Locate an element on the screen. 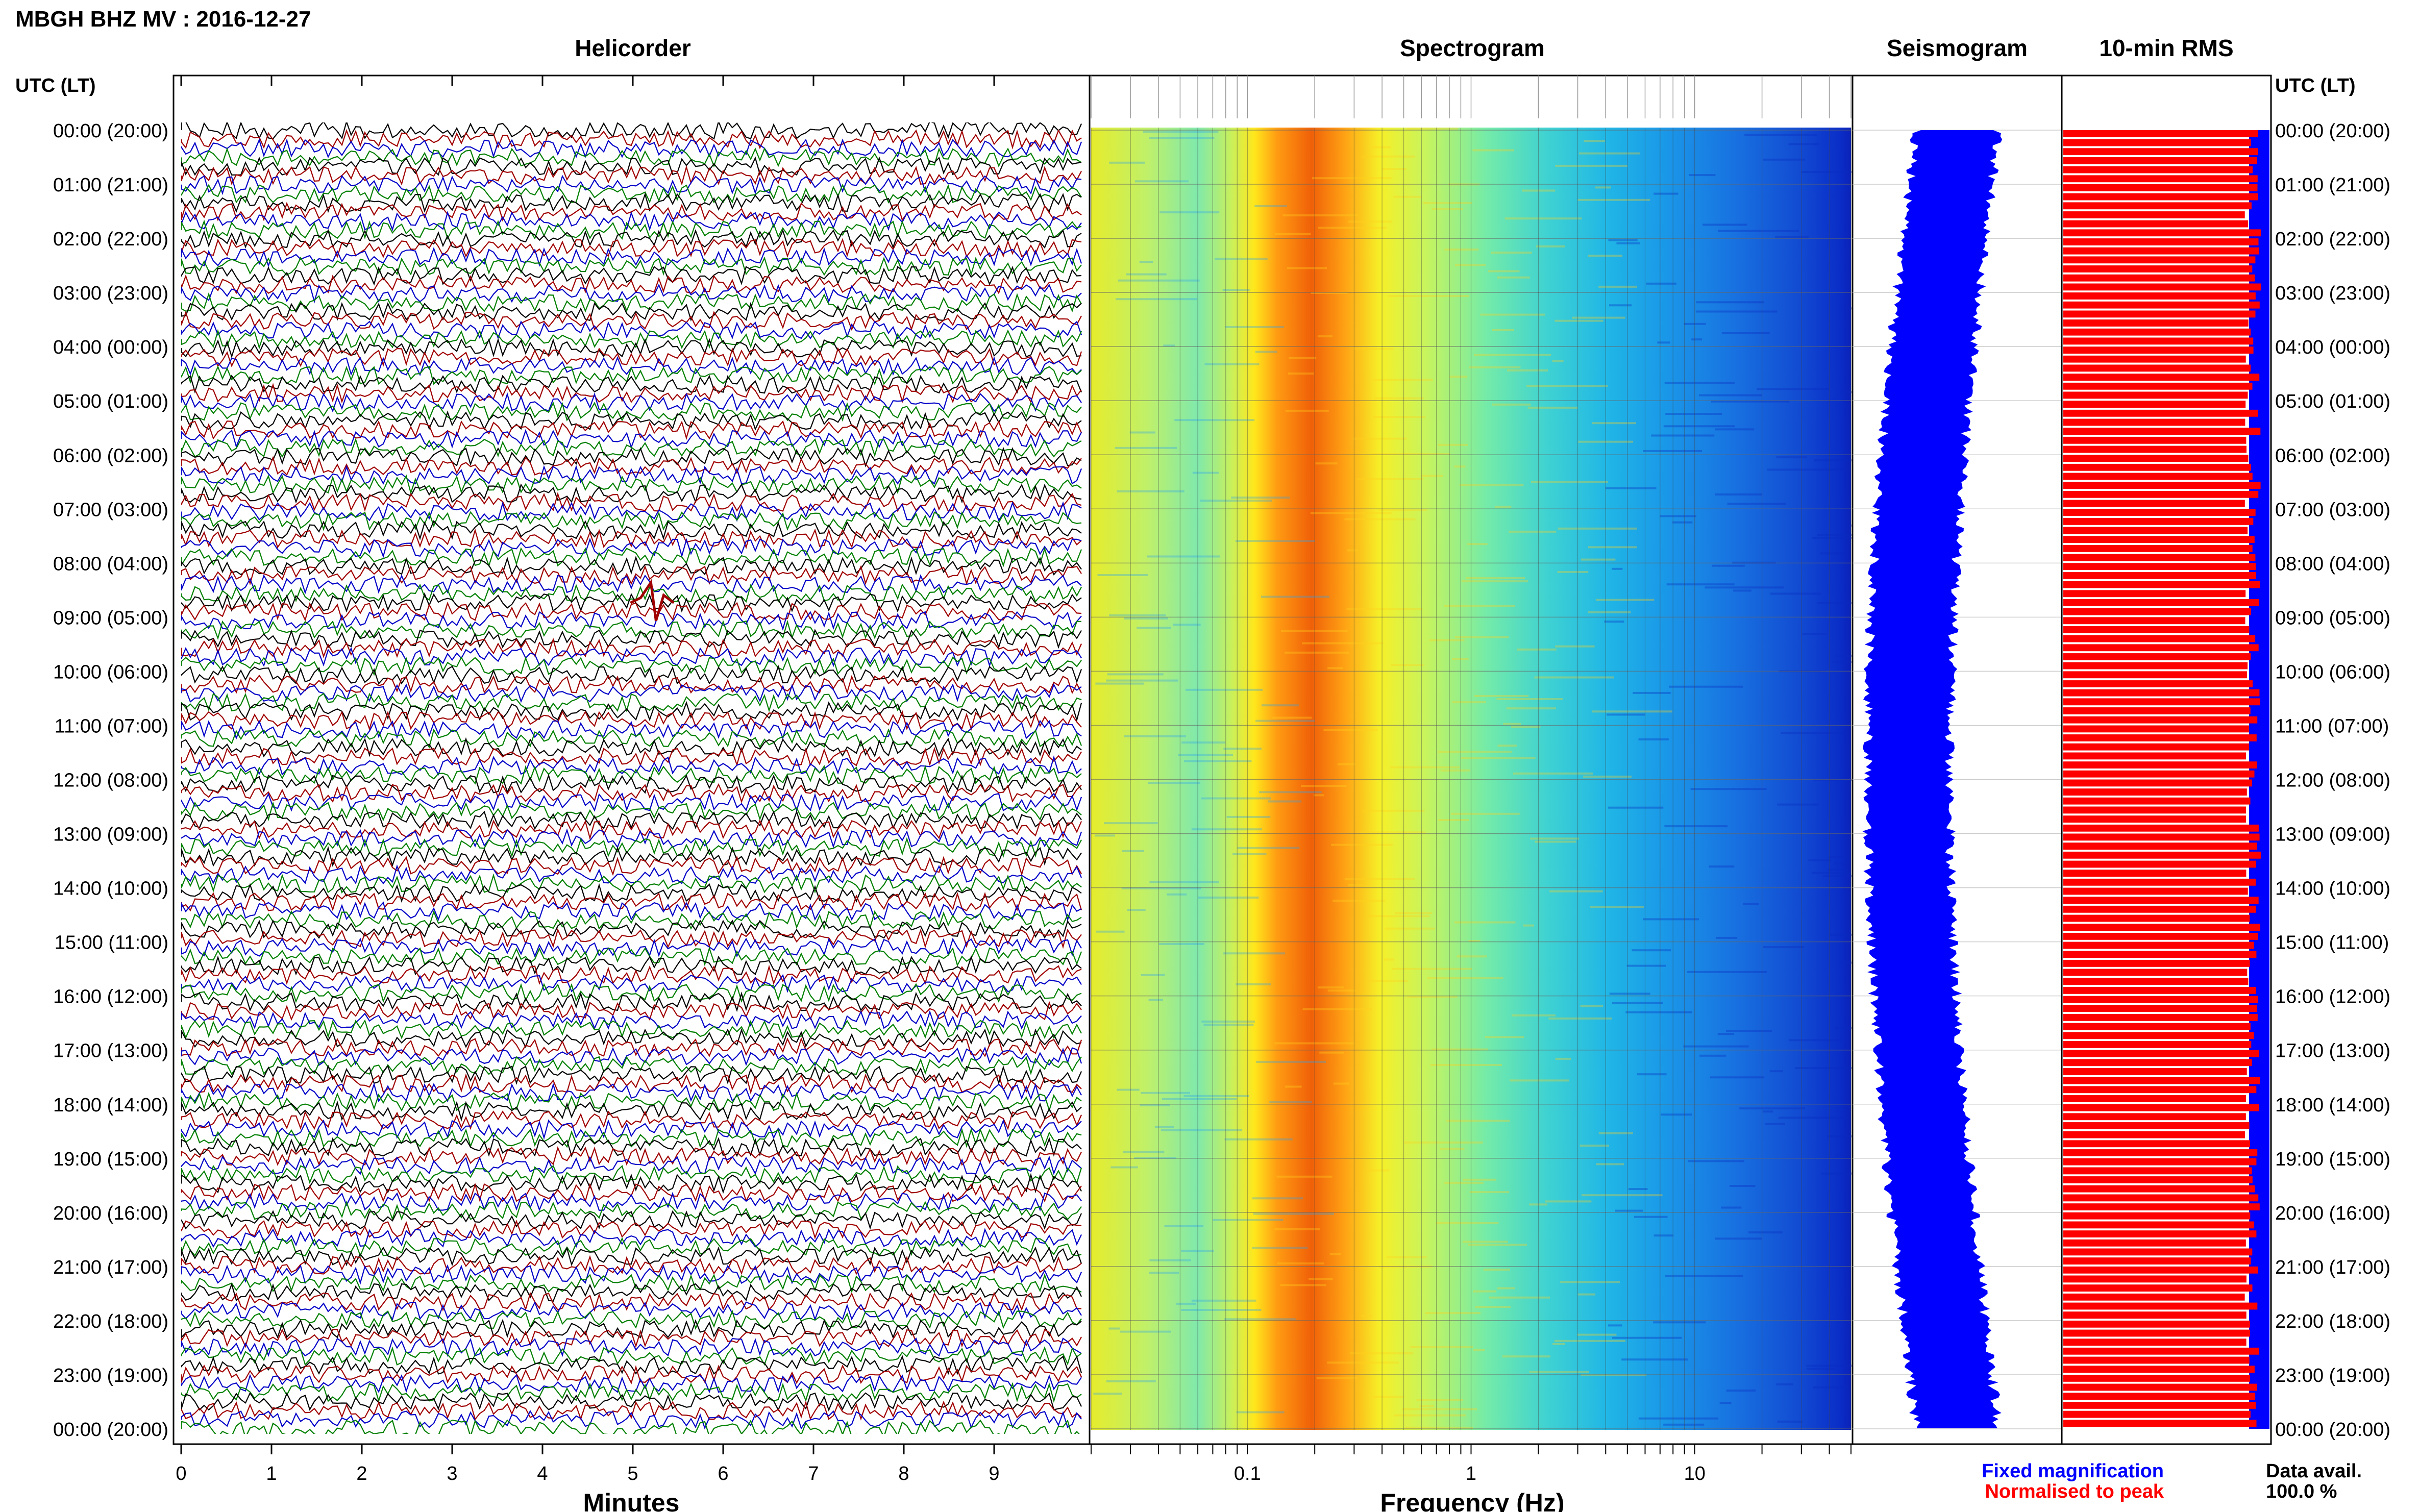 This screenshot has height=1512, width=2419. minute-tick-label: 7 is located at coordinates (813, 1473).